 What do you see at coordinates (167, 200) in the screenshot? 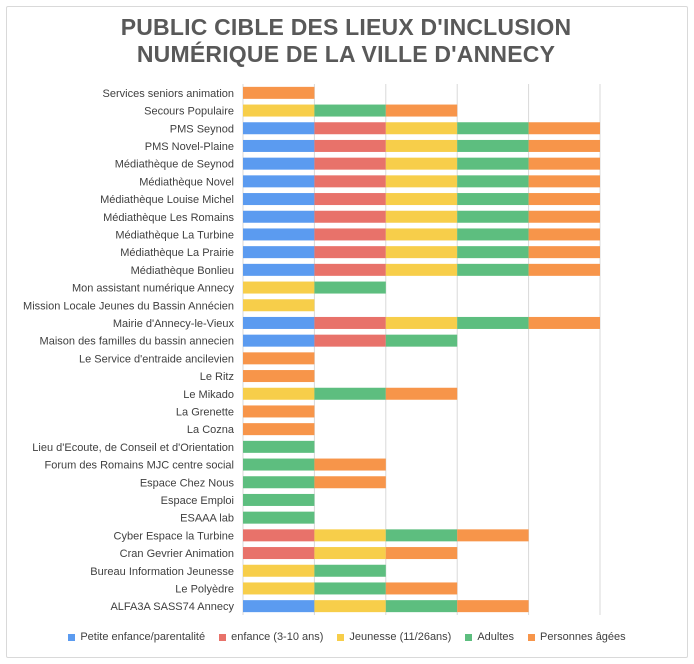
I see `category-label: Médiathèque Louise Michel` at bounding box center [167, 200].